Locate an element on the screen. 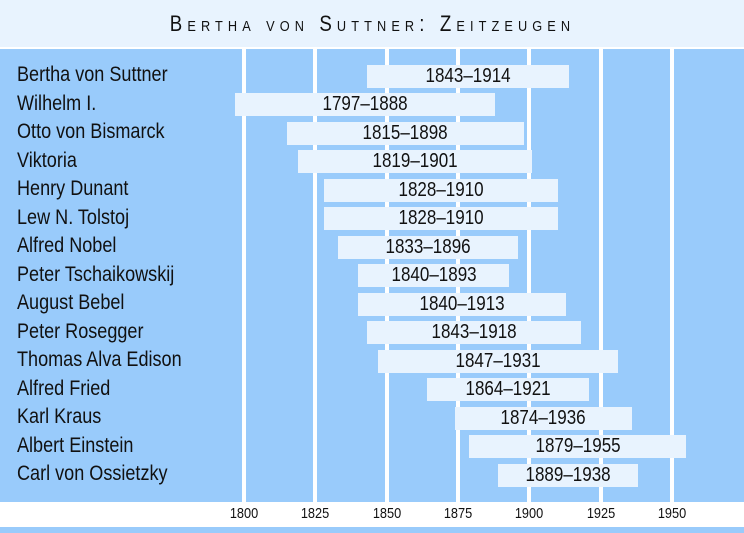 Image resolution: width=744 pixels, height=533 pixels. person-name: Otto von Bismarck is located at coordinates (91, 131).